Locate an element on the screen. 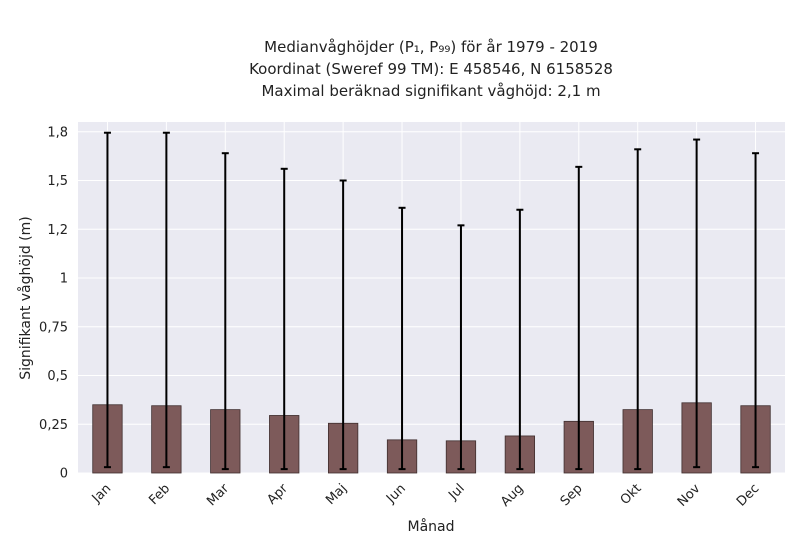  y-tick-label: 0 is located at coordinates (64, 474).